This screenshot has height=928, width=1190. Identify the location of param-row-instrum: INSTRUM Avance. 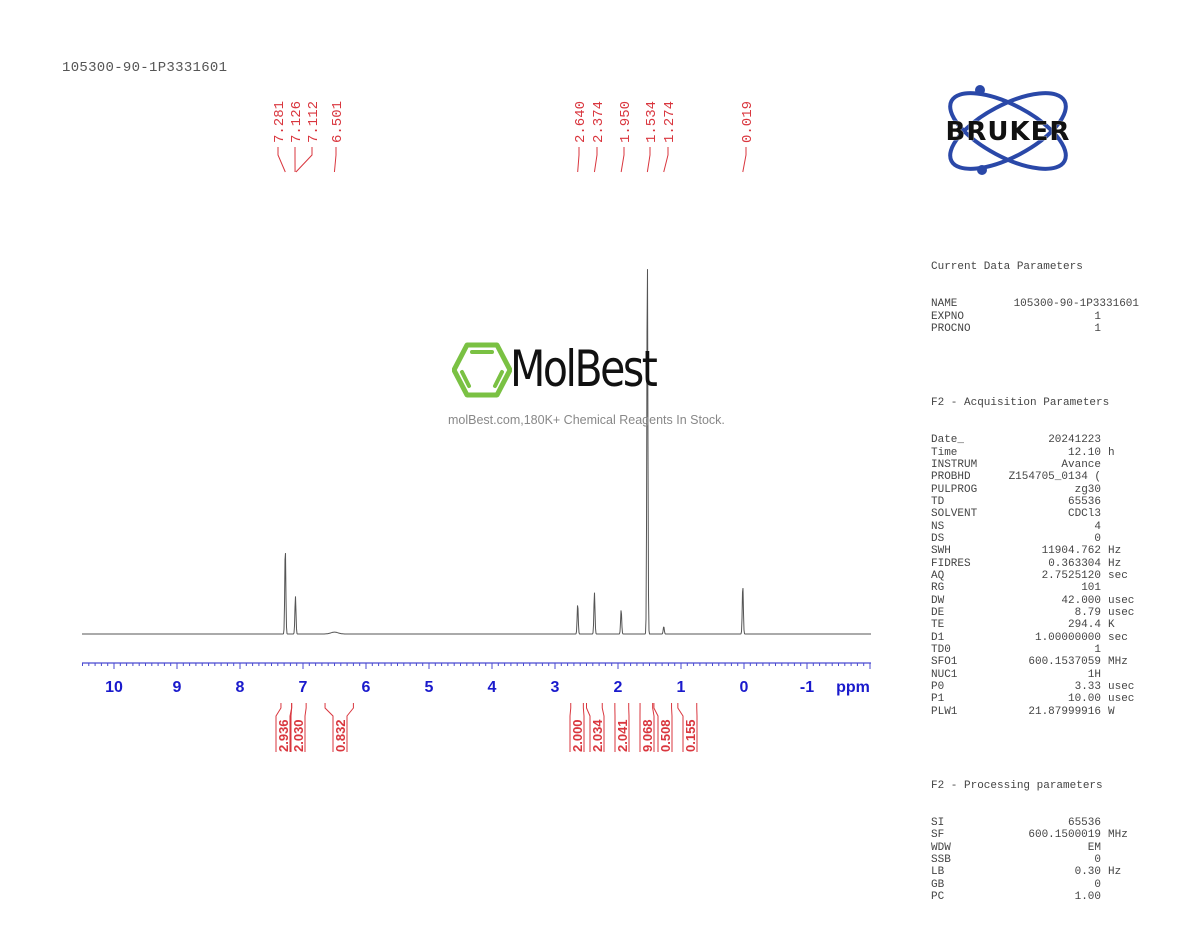
(1038, 465).